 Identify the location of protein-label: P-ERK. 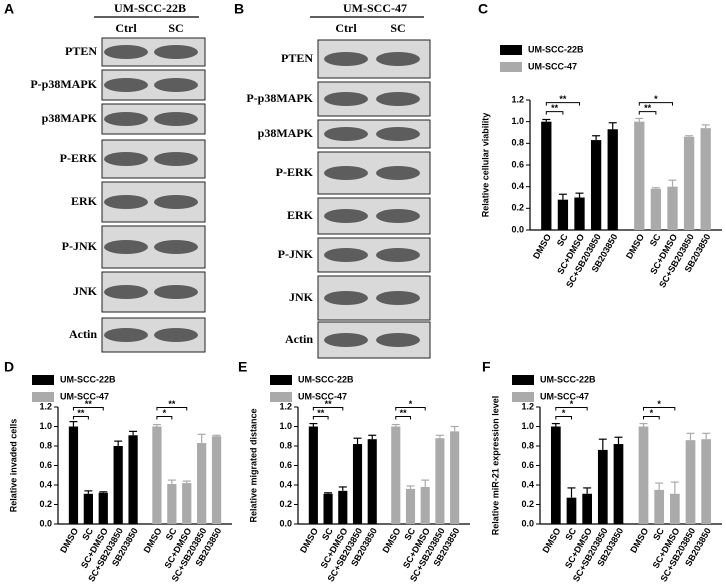
(79, 158).